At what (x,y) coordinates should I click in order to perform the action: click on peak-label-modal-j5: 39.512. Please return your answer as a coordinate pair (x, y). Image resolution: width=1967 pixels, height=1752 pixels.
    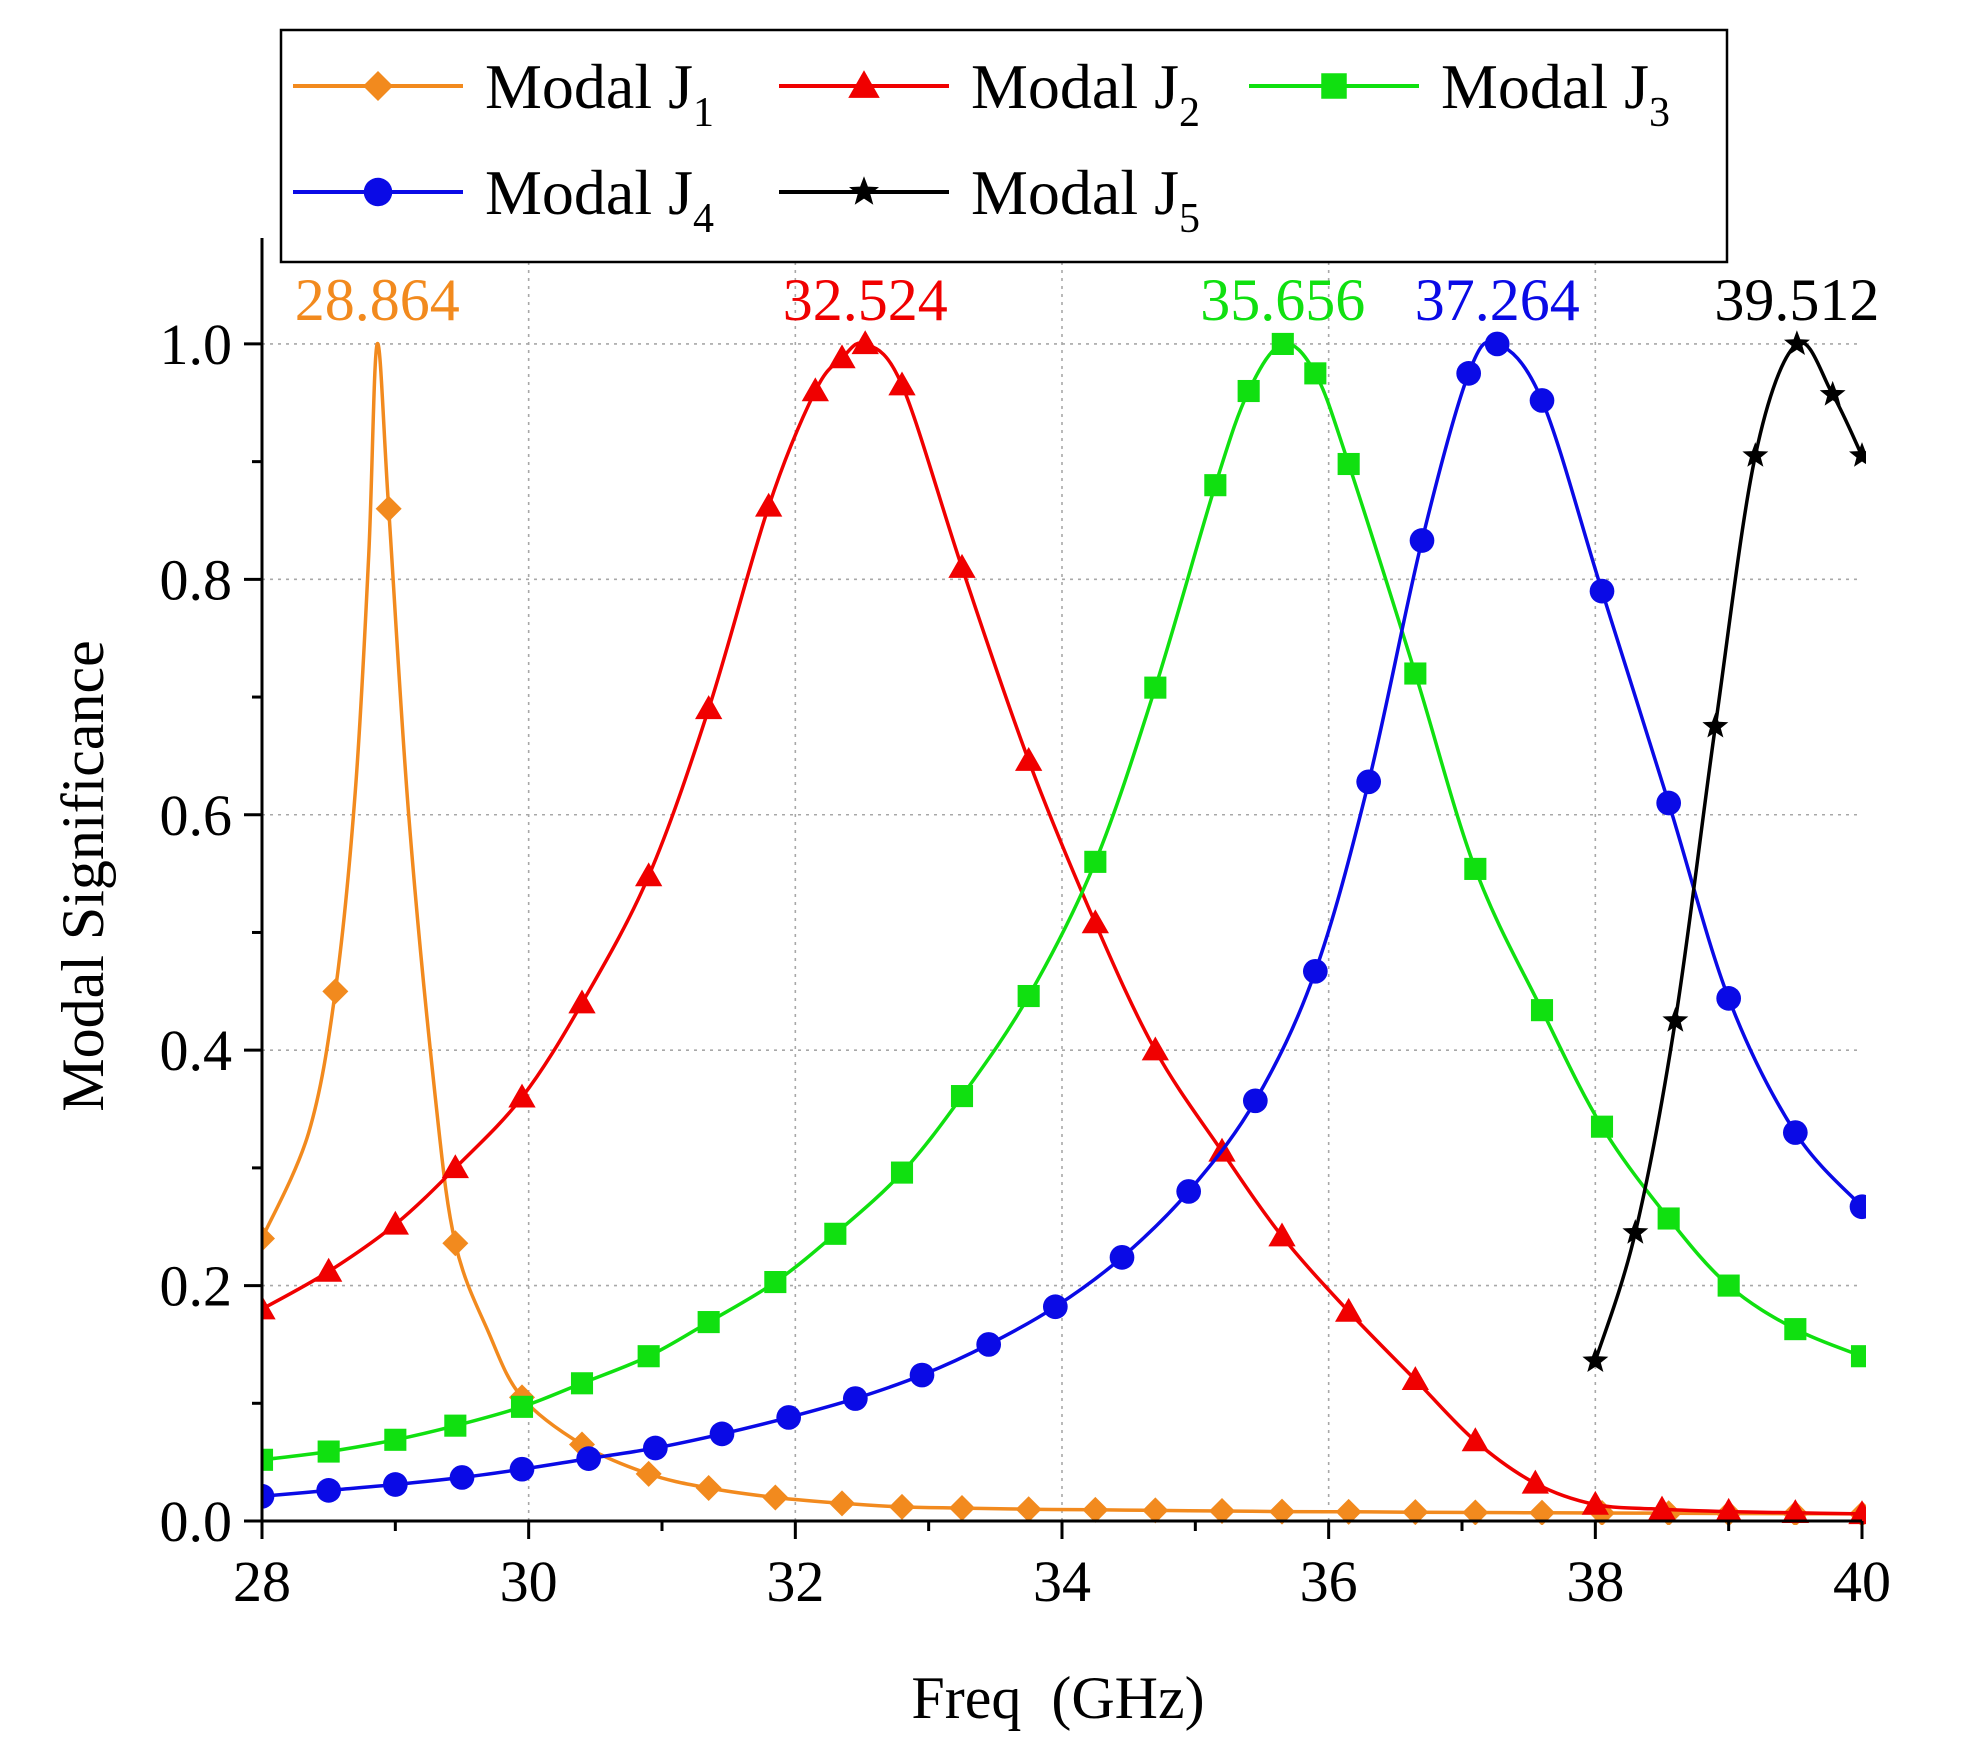
    Looking at the image, I should click on (1796, 300).